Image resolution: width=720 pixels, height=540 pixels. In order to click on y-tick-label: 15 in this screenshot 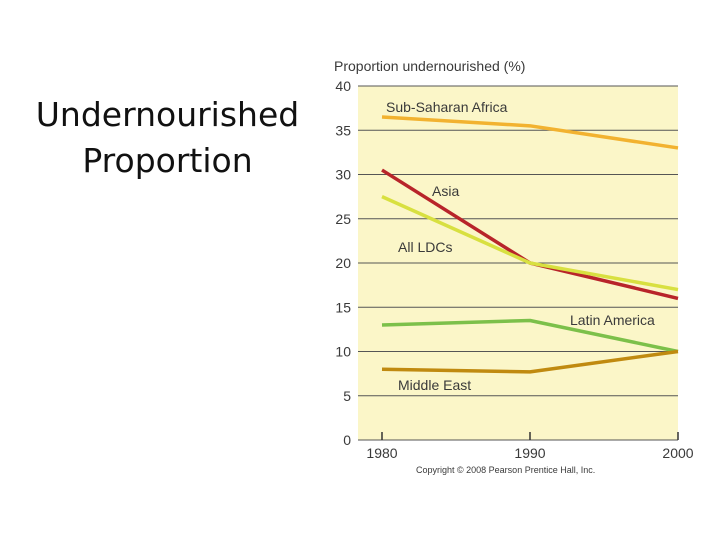, I will do `click(343, 307)`.